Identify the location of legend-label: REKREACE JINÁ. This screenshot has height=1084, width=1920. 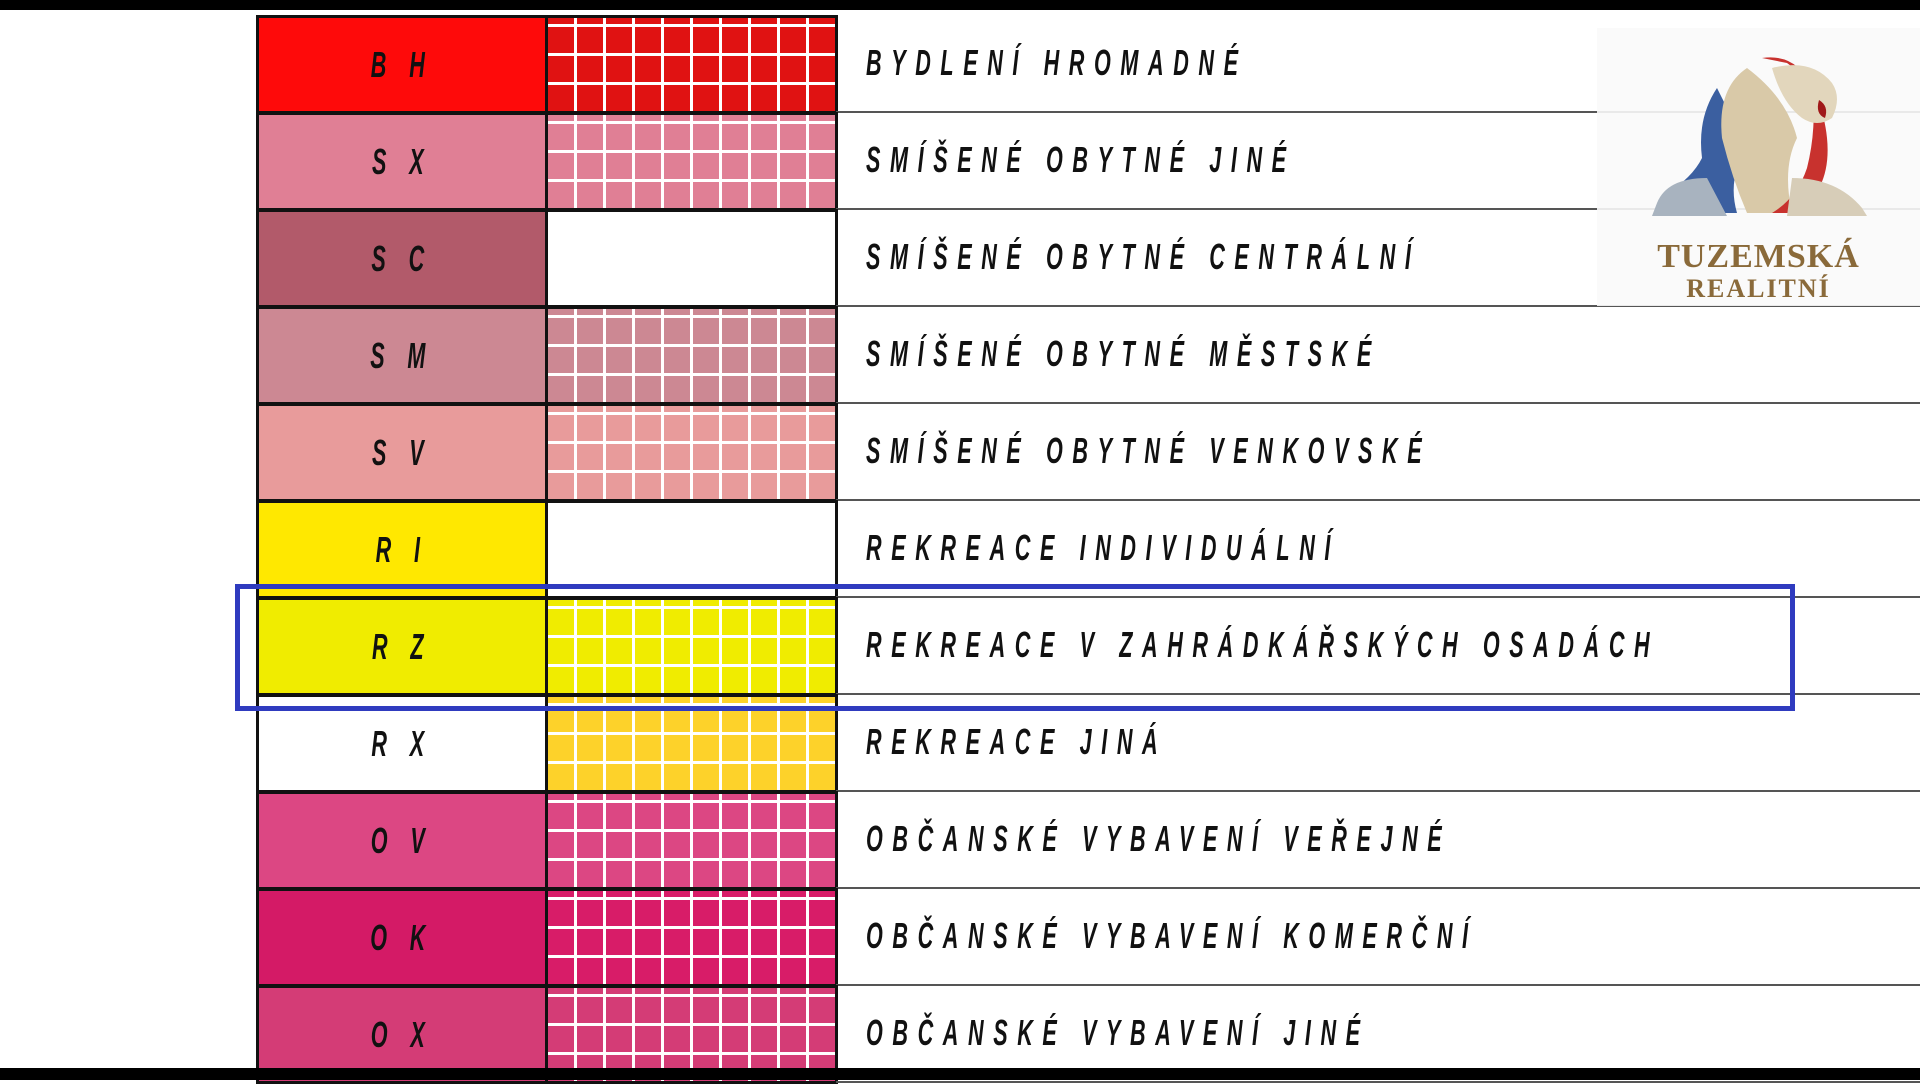
(1017, 741).